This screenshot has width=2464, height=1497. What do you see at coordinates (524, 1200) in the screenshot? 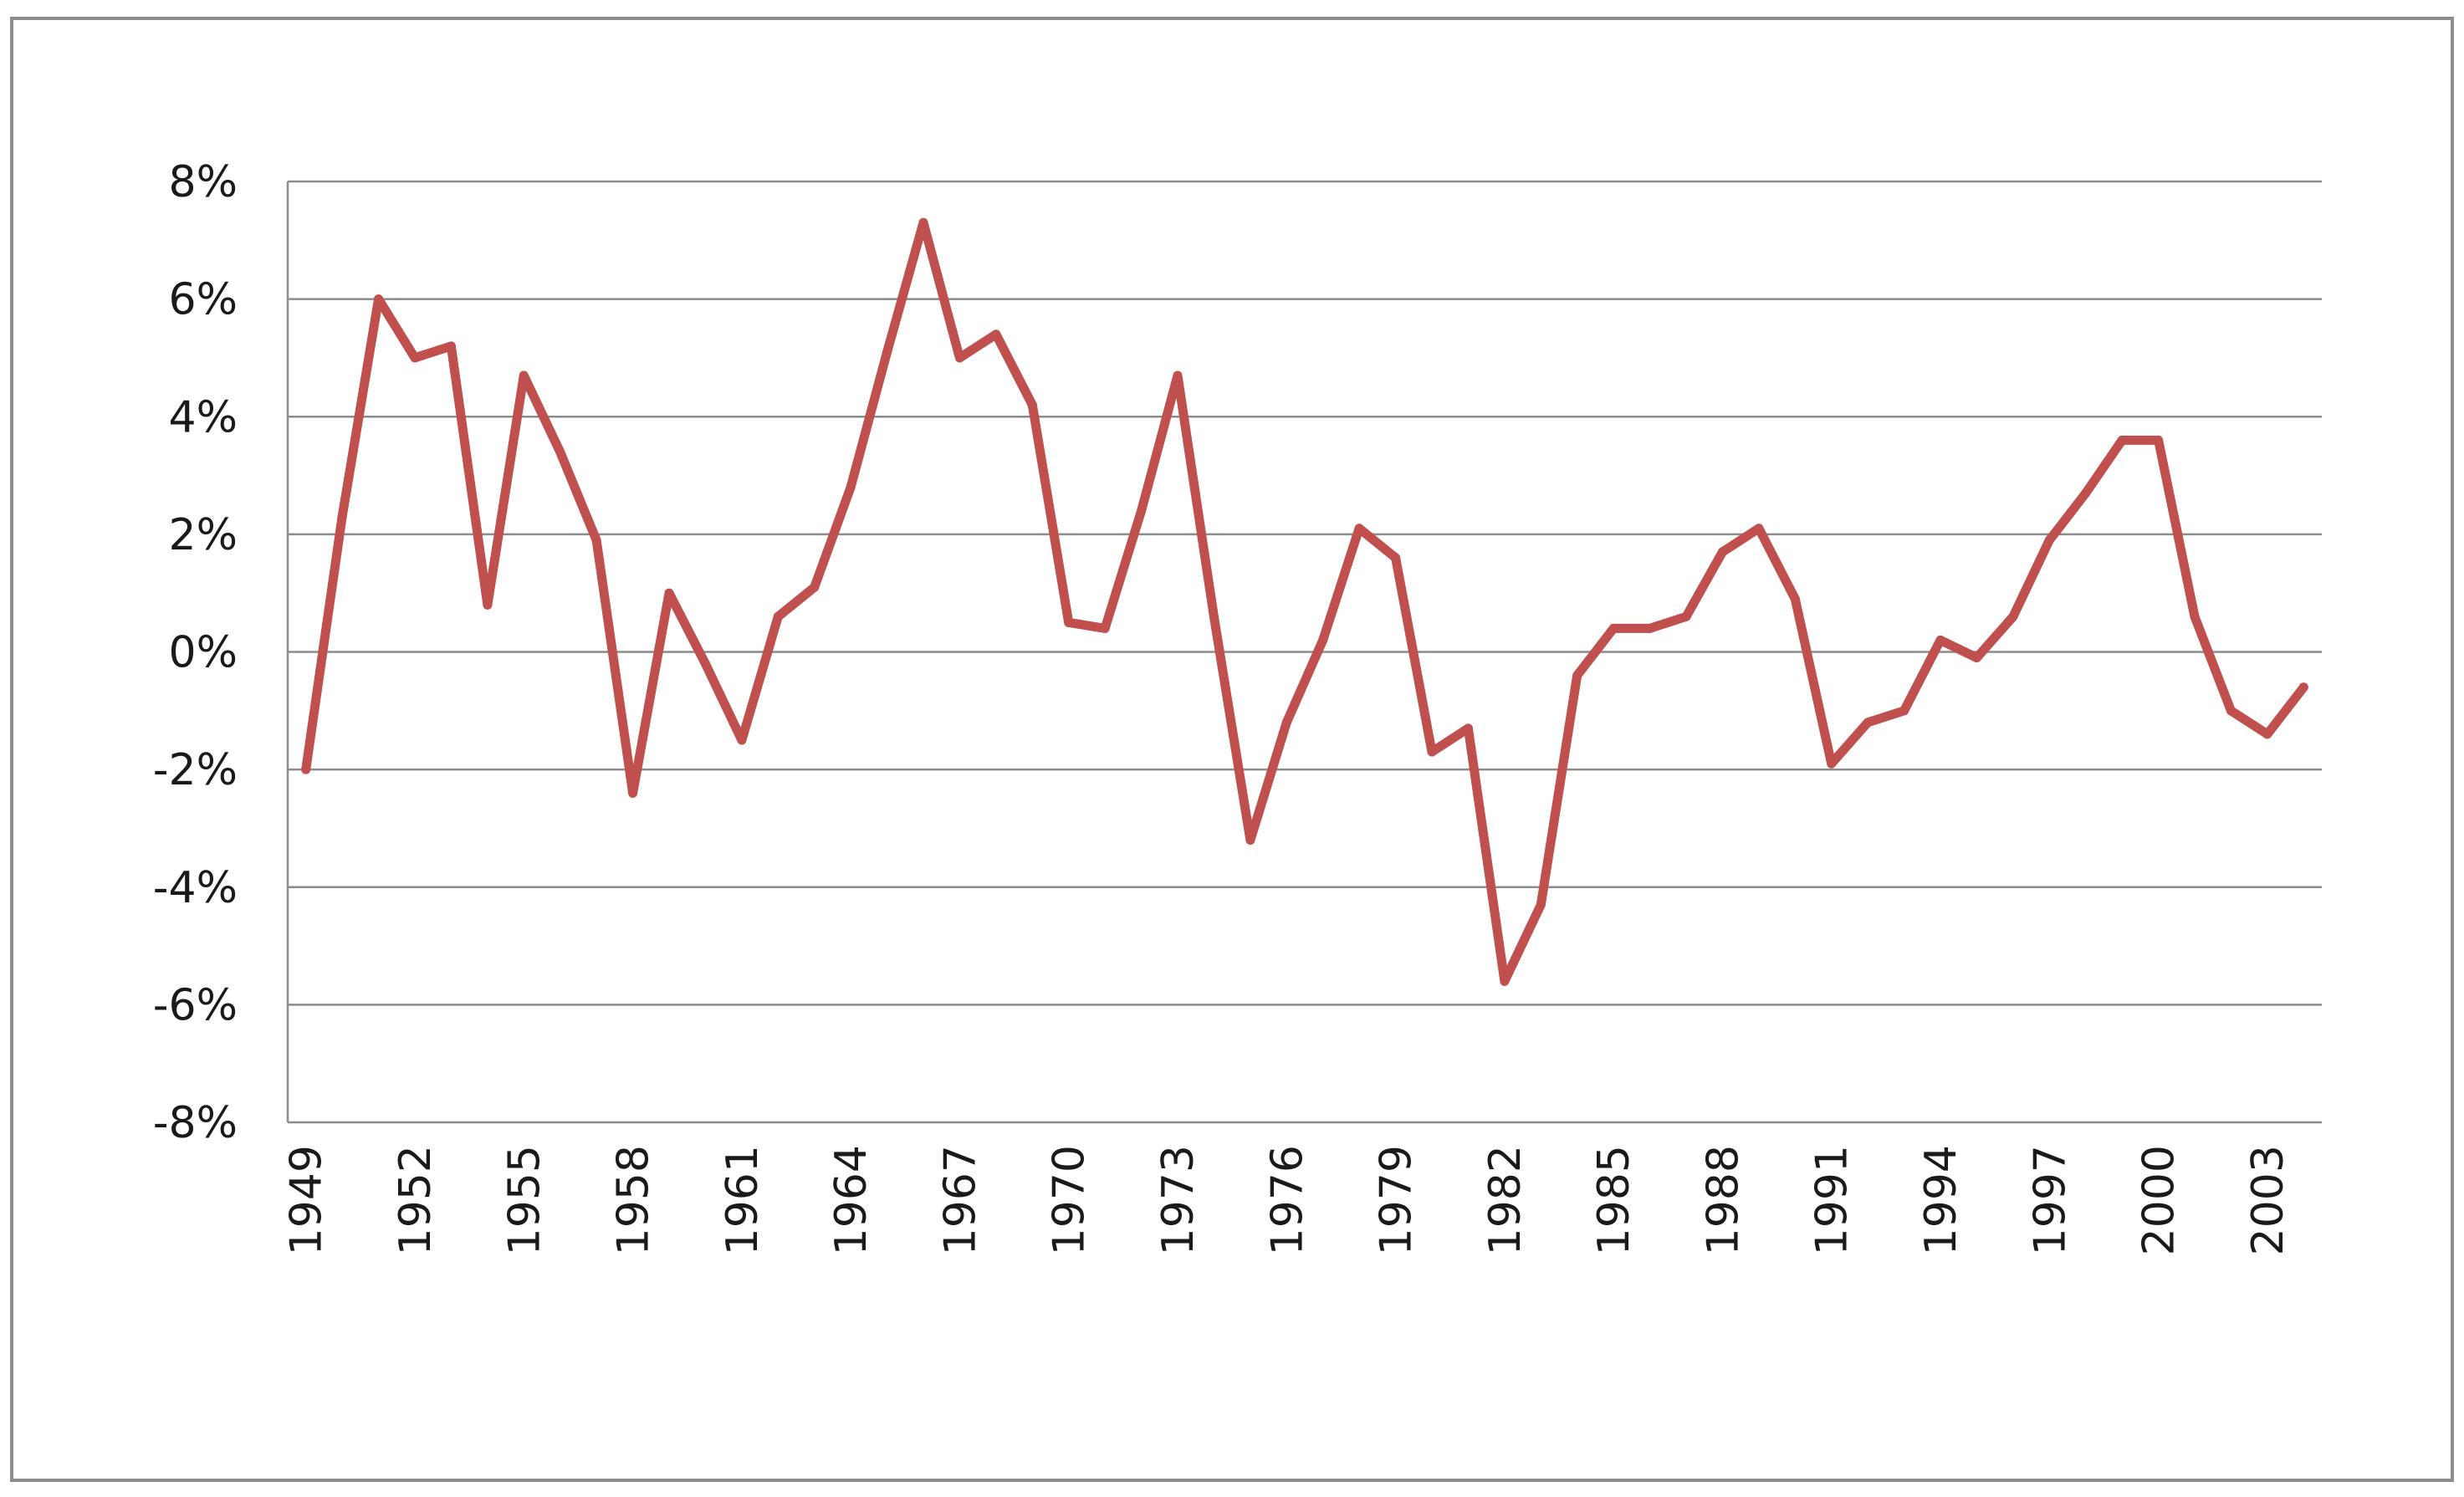
I see `x-tick-label: 1955` at bounding box center [524, 1200].